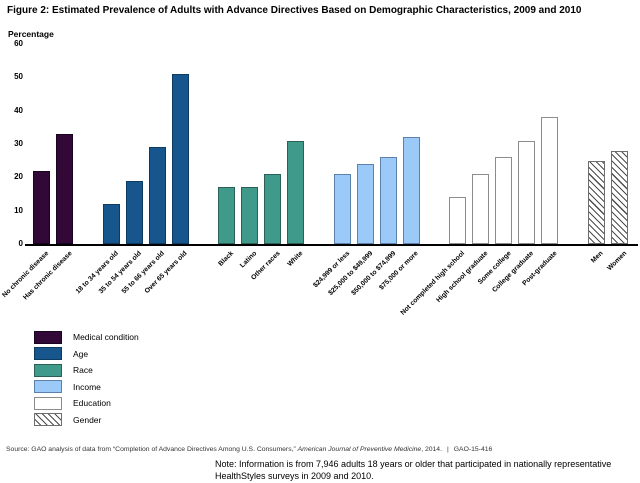 Image resolution: width=640 pixels, height=483 pixels. I want to click on y-axis-tick-label: 50, so click(18, 77).